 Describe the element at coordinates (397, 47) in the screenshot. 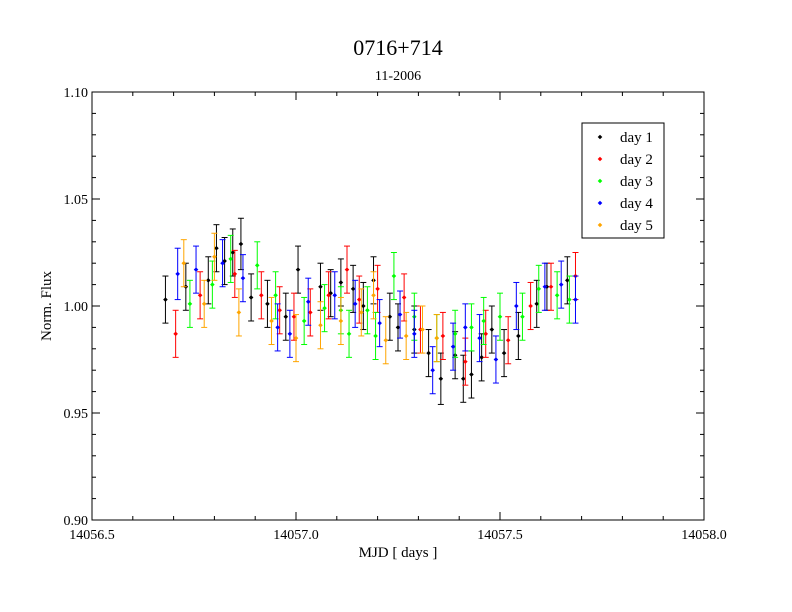

I see `chart-title: 0716+714` at that location.